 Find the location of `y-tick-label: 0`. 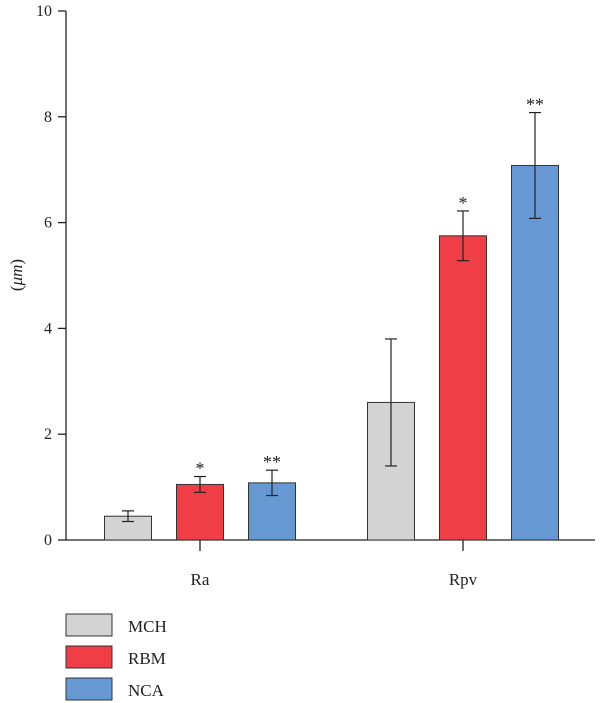

y-tick-label: 0 is located at coordinates (48, 540).